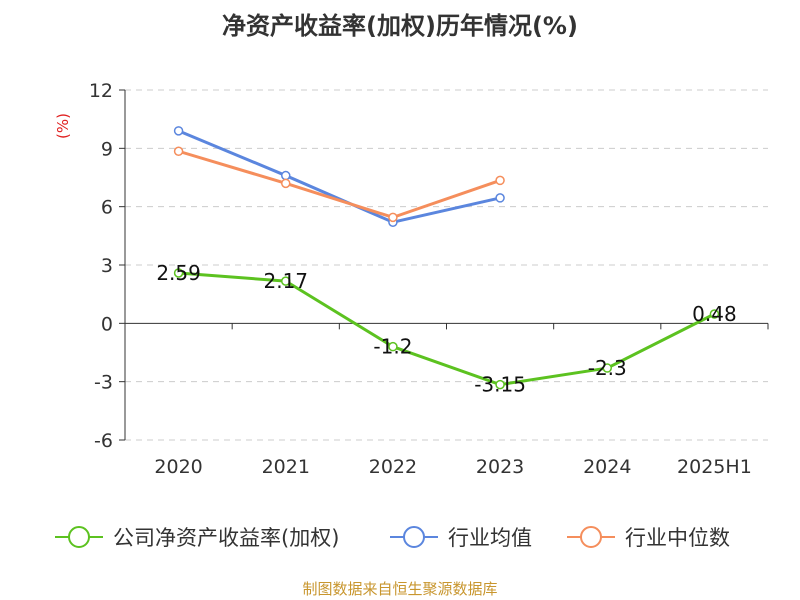 Image resolution: width=800 pixels, height=600 pixels. Describe the element at coordinates (107, 208) in the screenshot. I see `y-tick-label: 6` at that location.